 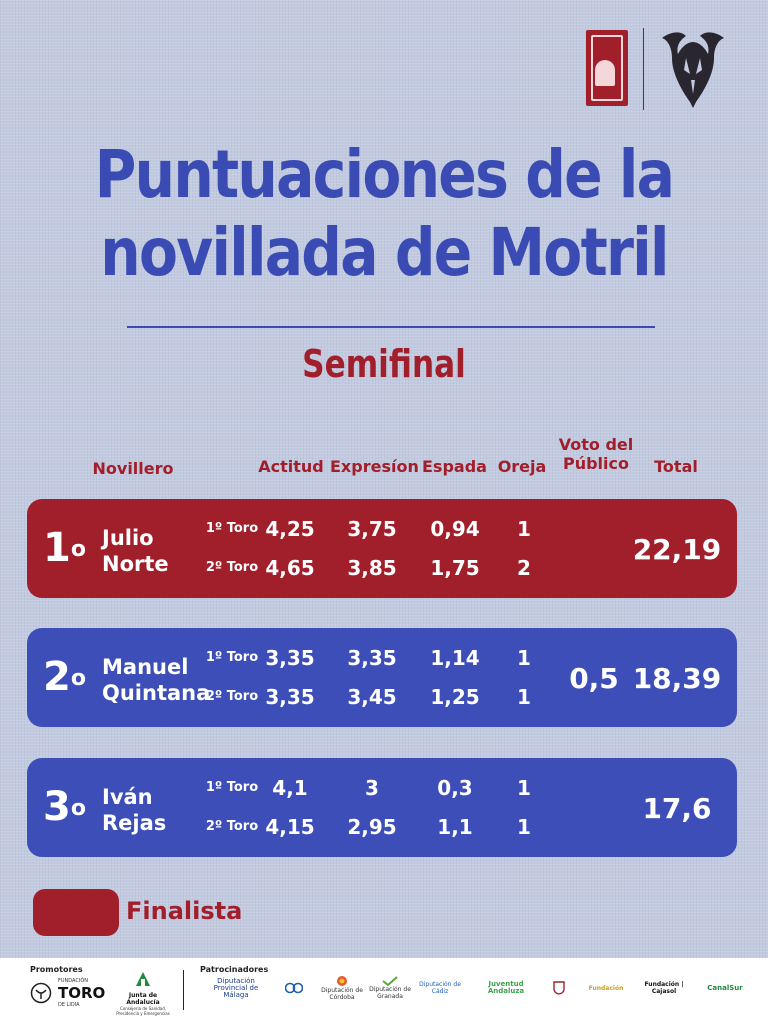 What do you see at coordinates (368, 827) in the screenshot?
I see `toro-row-2: 2º Toro 4,15 2,95 1,1 1` at bounding box center [368, 827].